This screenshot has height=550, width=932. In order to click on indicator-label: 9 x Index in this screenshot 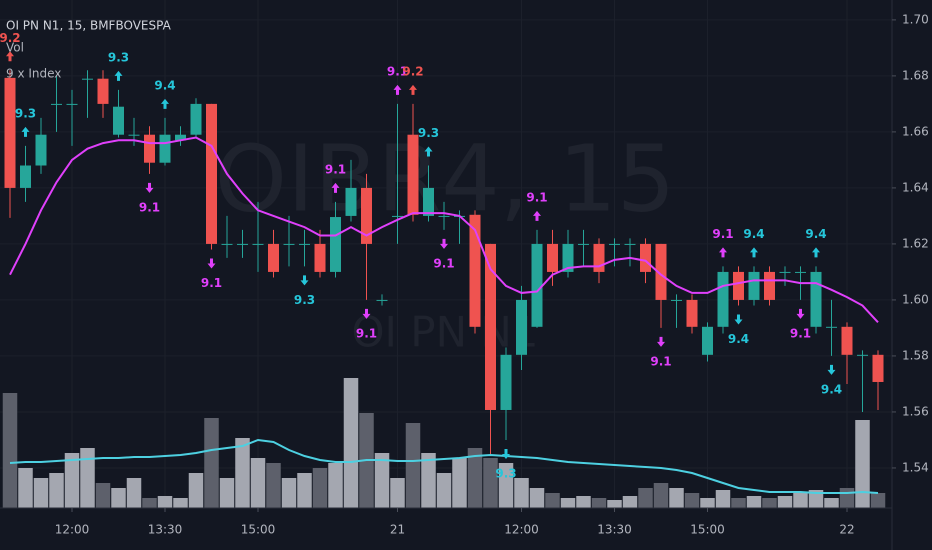, I will do `click(33, 74)`.